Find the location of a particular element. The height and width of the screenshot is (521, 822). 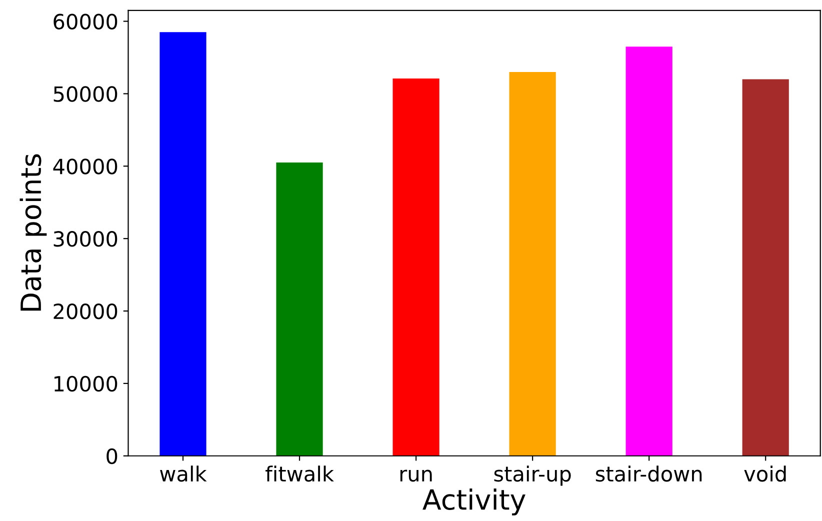

x-tick-label: stair-down is located at coordinates (649, 474).